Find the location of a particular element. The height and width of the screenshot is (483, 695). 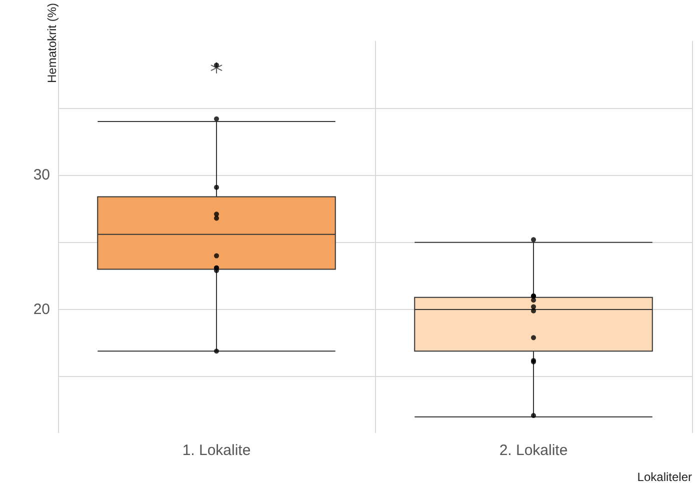

y-tick-label: 30 is located at coordinates (41, 175).